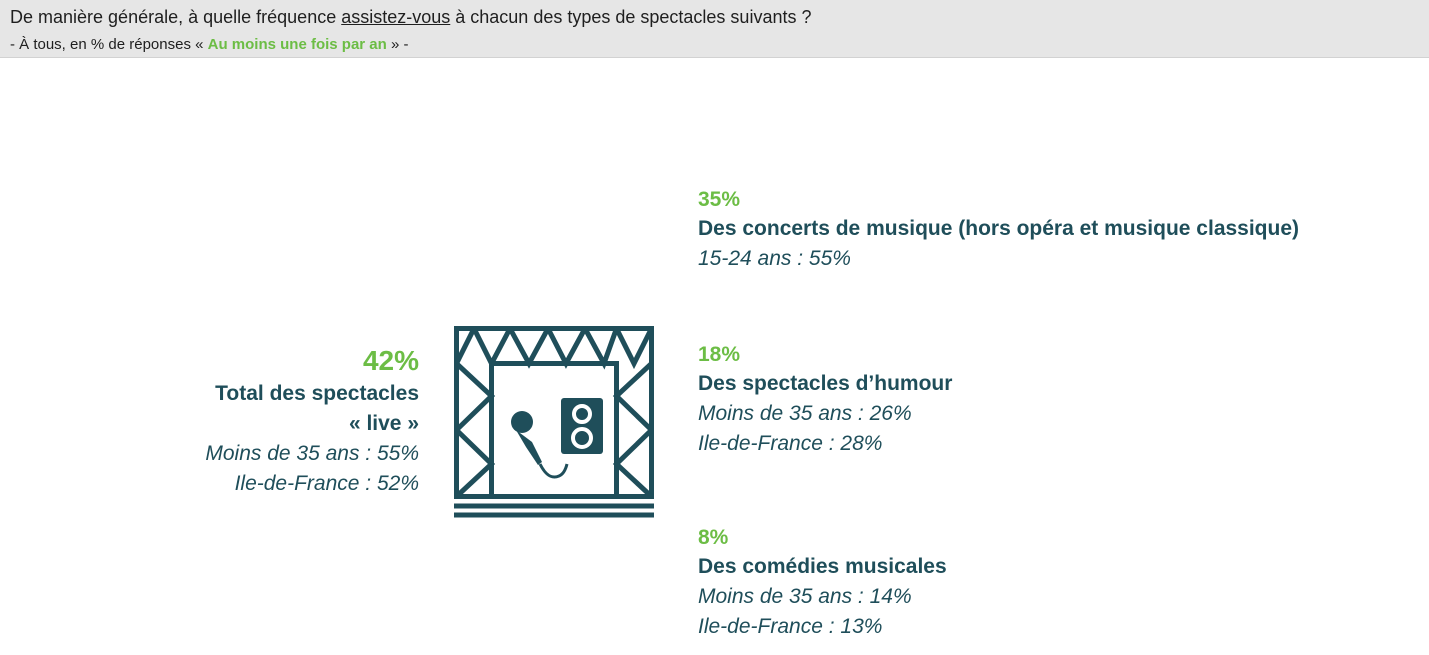  Describe the element at coordinates (825, 383) in the screenshot. I see `item-label: Des spectacles d’humour` at that location.